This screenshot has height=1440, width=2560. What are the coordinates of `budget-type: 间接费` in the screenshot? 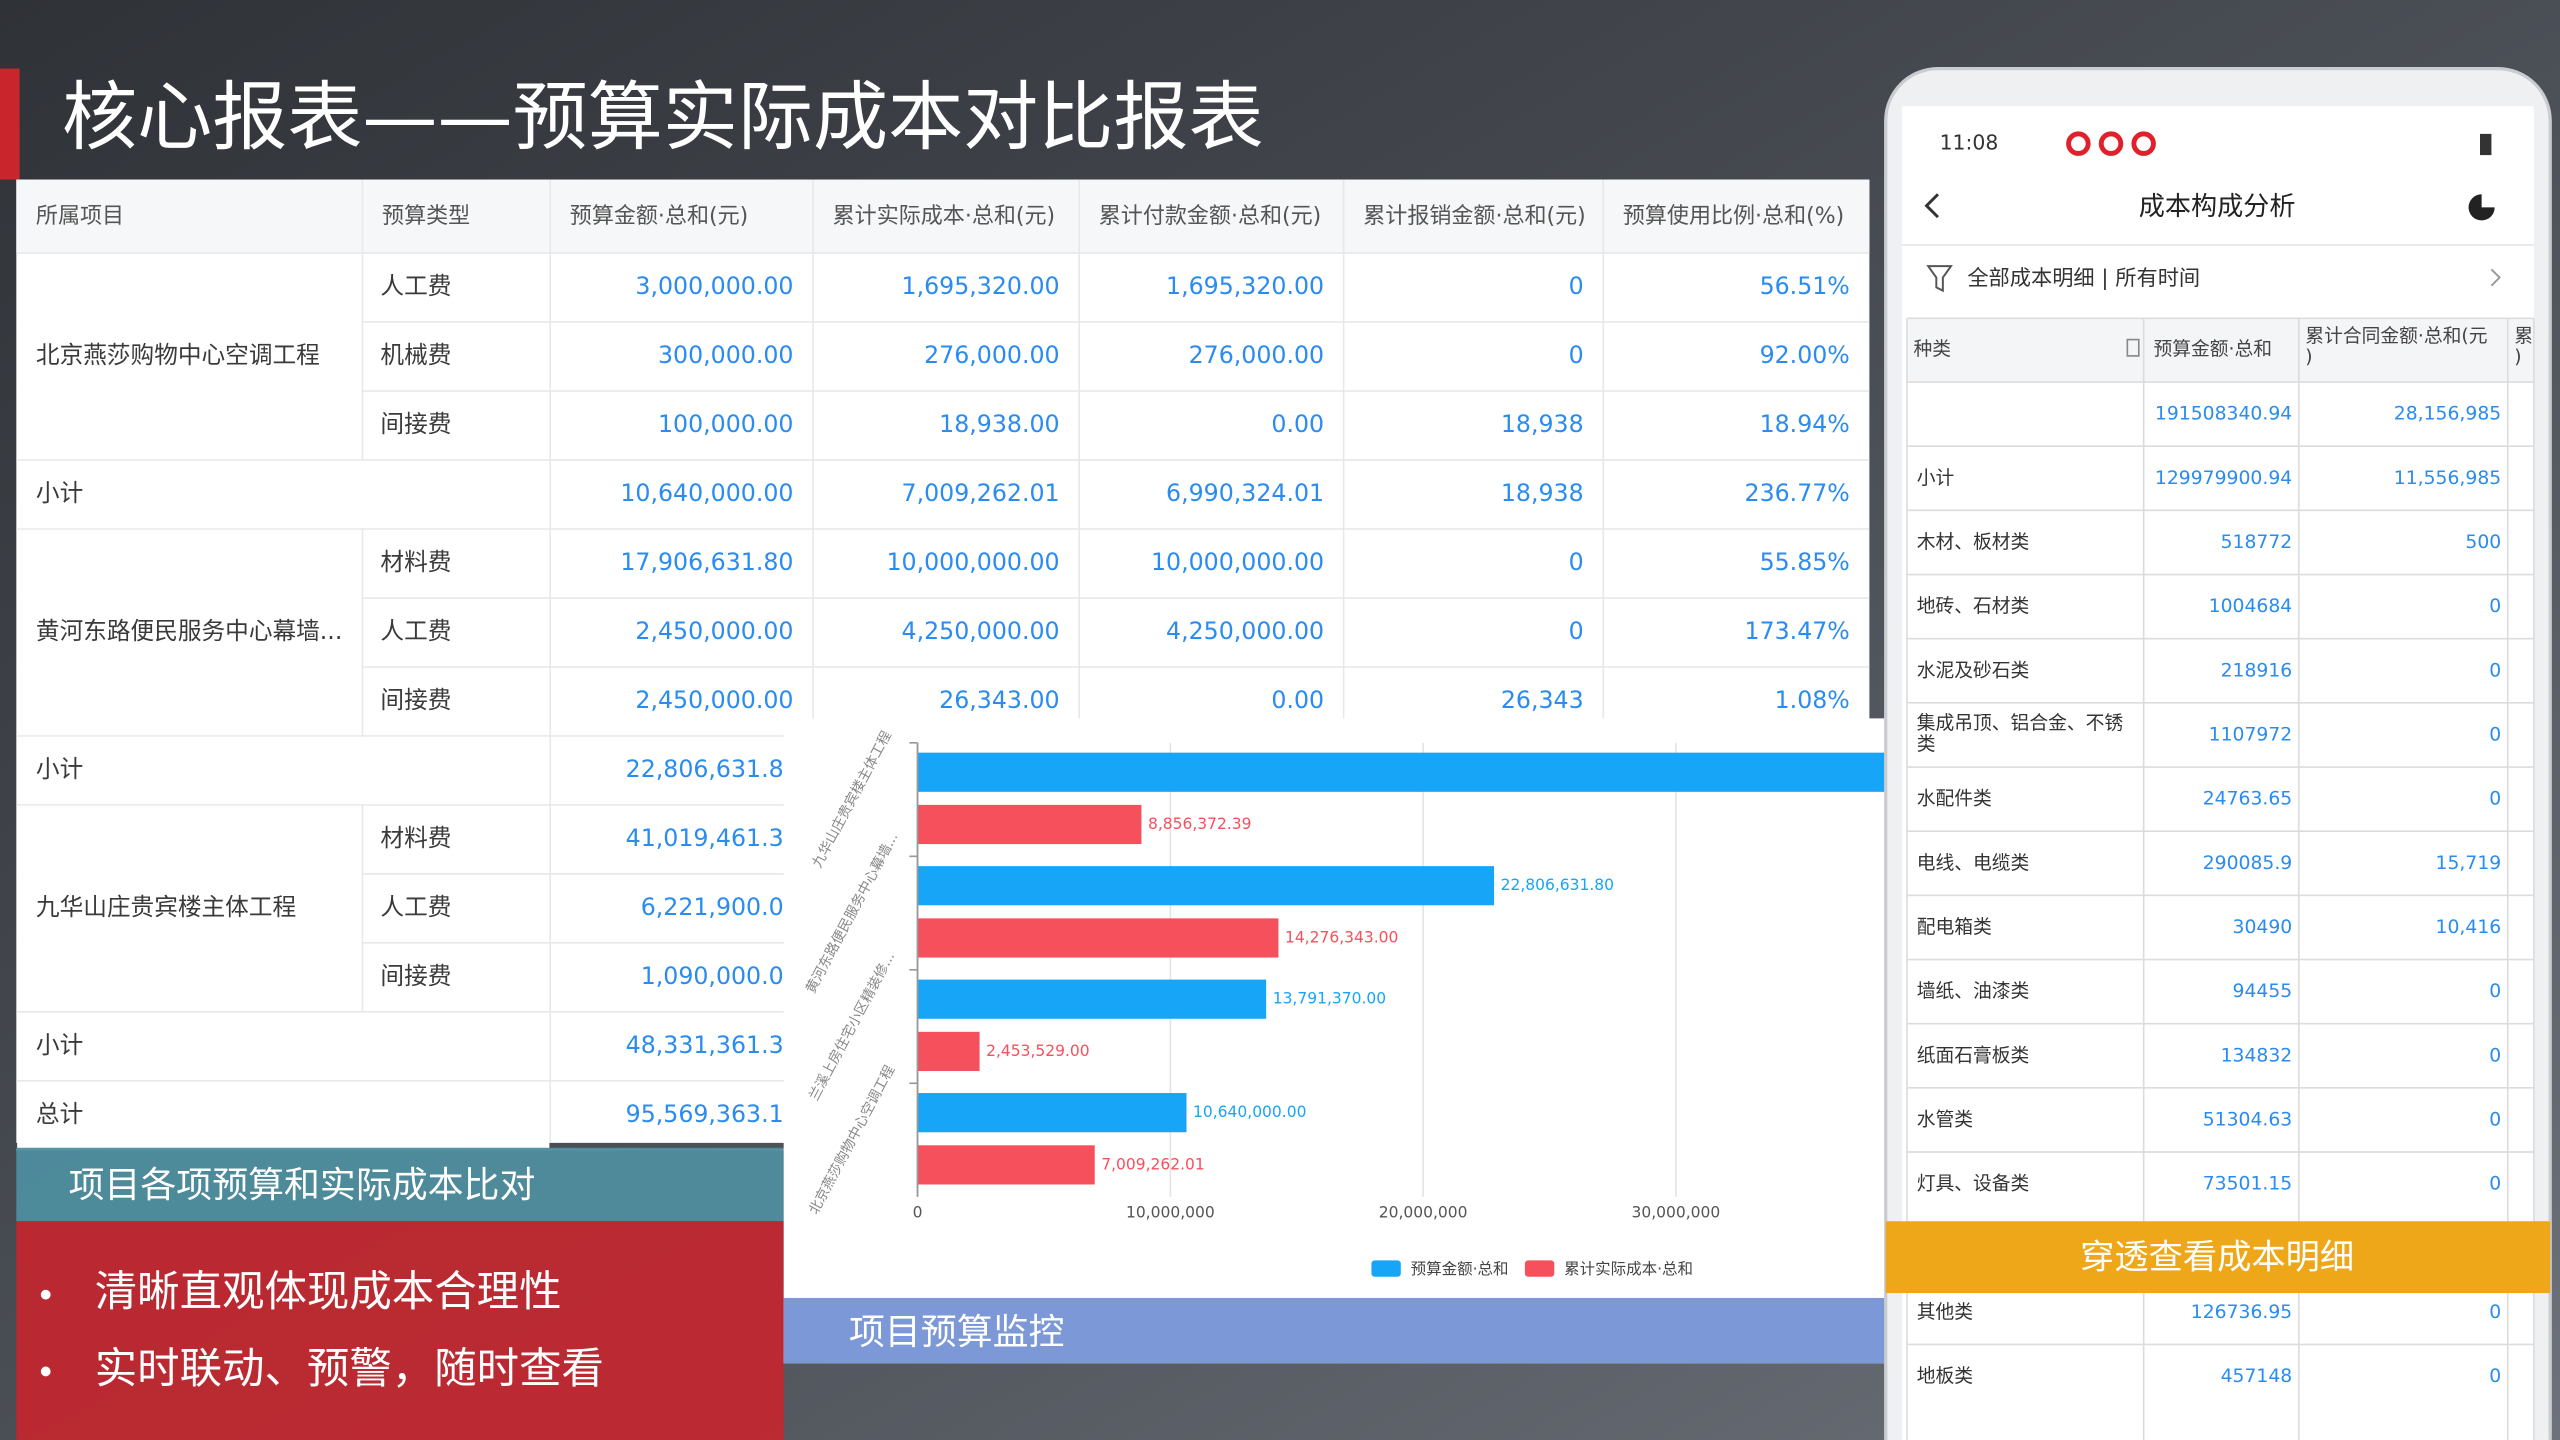 It's located at (415, 424).